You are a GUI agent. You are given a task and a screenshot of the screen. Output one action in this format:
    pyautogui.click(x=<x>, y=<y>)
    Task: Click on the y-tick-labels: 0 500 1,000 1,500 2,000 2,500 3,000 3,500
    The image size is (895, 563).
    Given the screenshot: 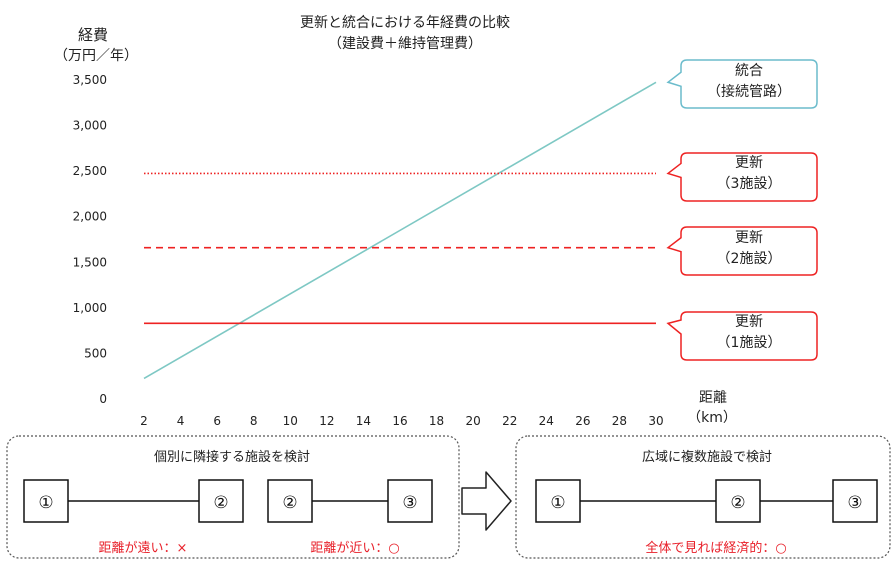 What is the action you would take?
    pyautogui.click(x=90, y=239)
    